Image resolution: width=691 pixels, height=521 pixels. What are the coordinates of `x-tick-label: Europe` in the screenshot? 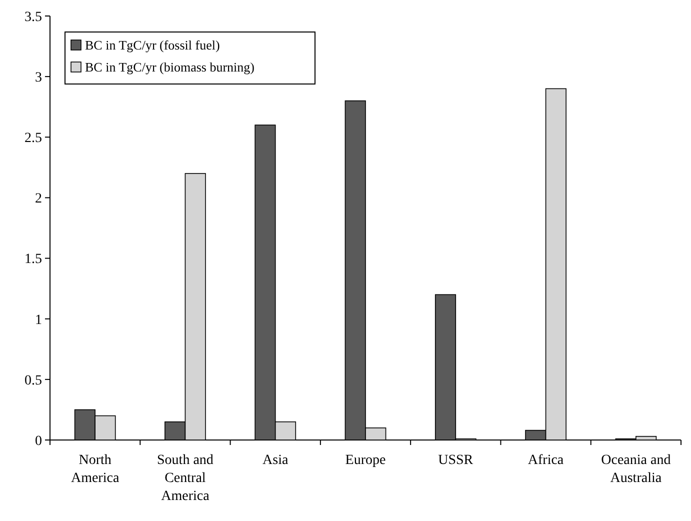 It's located at (365, 460).